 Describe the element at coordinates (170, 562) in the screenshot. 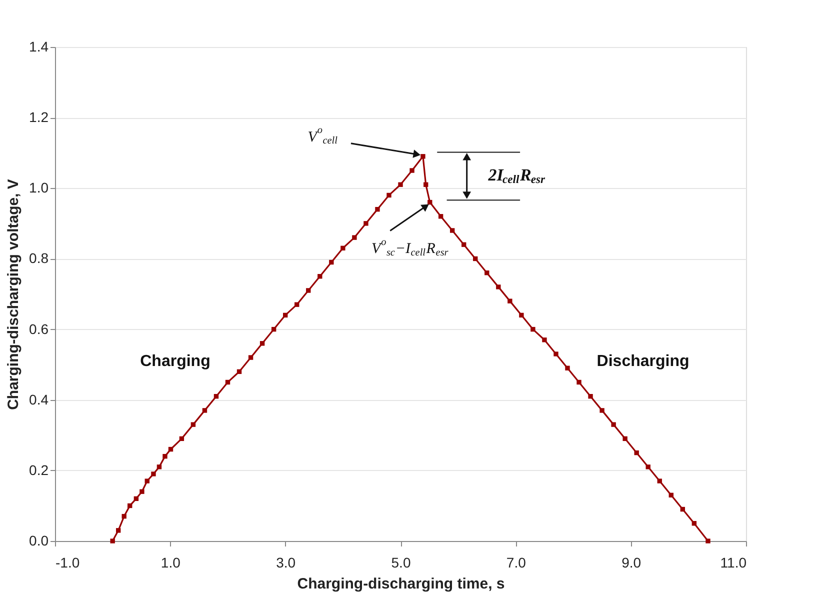

I see `x-tick-label: 1.0` at that location.